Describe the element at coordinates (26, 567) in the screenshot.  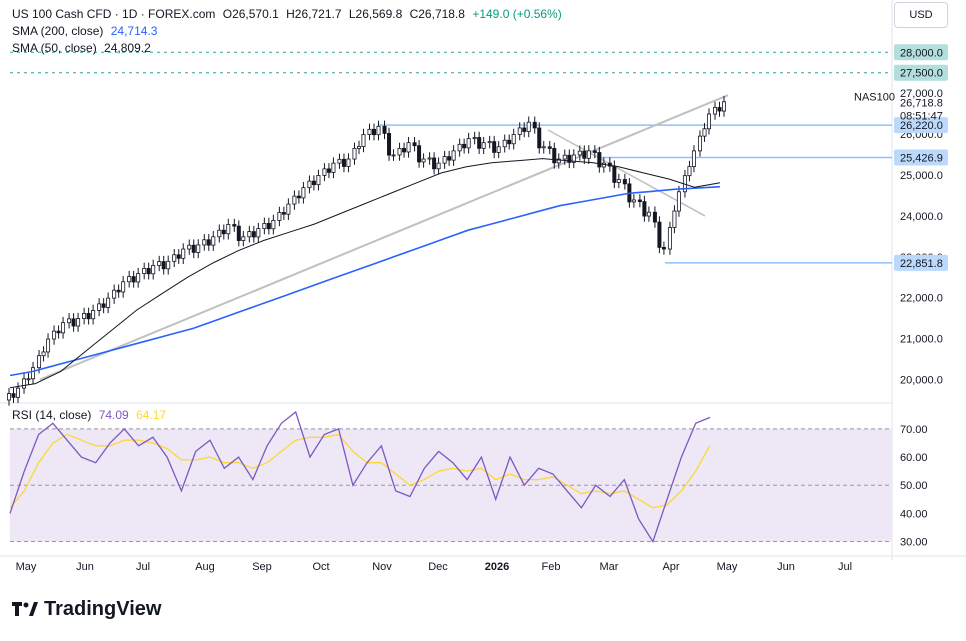
I see `time-tick-label: May` at that location.